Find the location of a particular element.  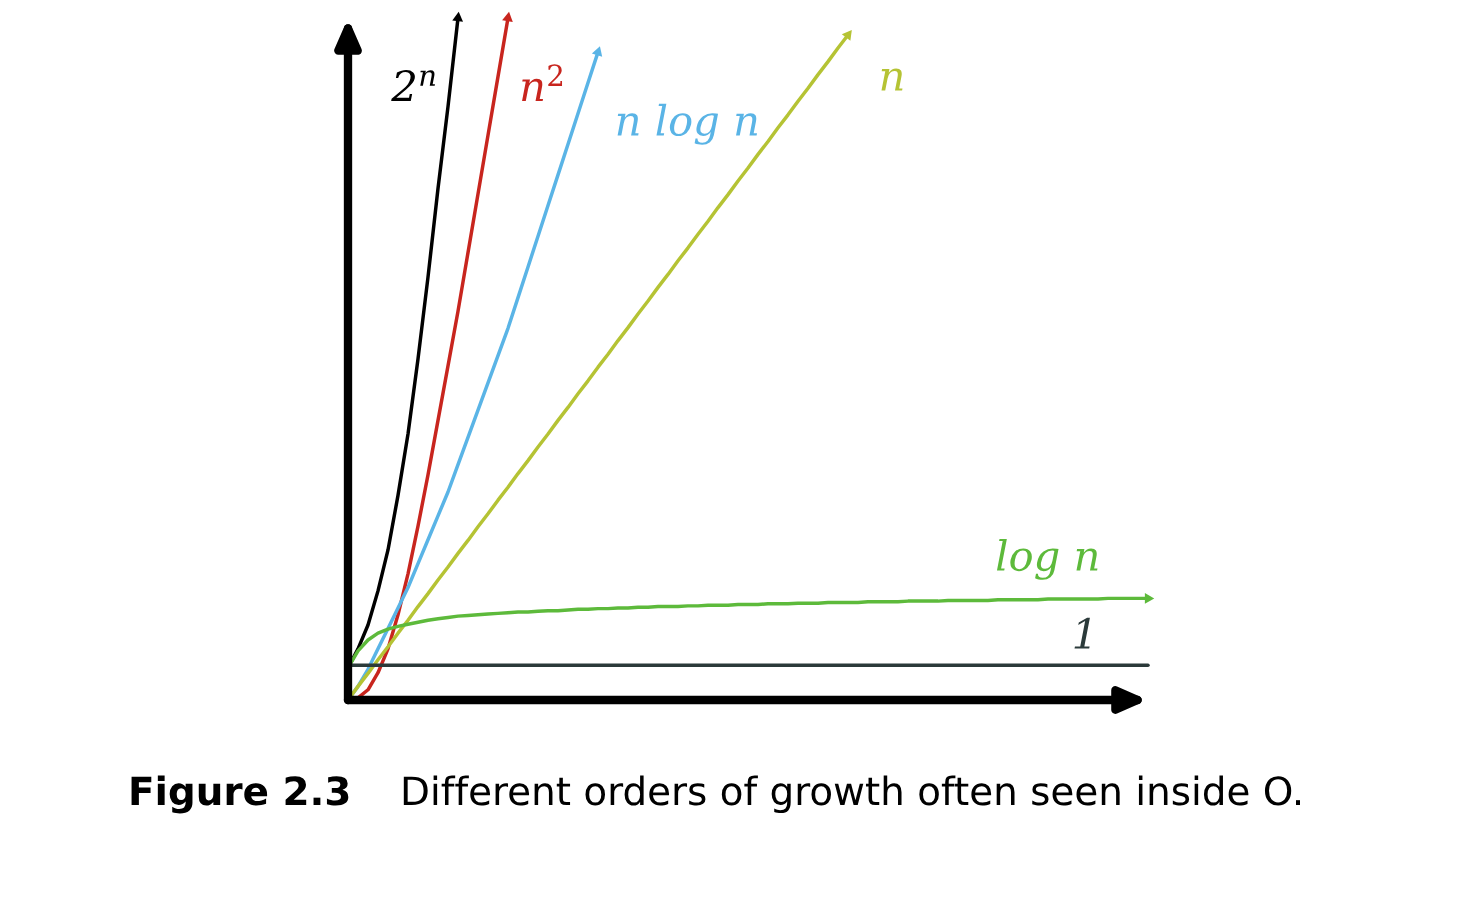

series-label: n$^{2}$ is located at coordinates (542, 83).